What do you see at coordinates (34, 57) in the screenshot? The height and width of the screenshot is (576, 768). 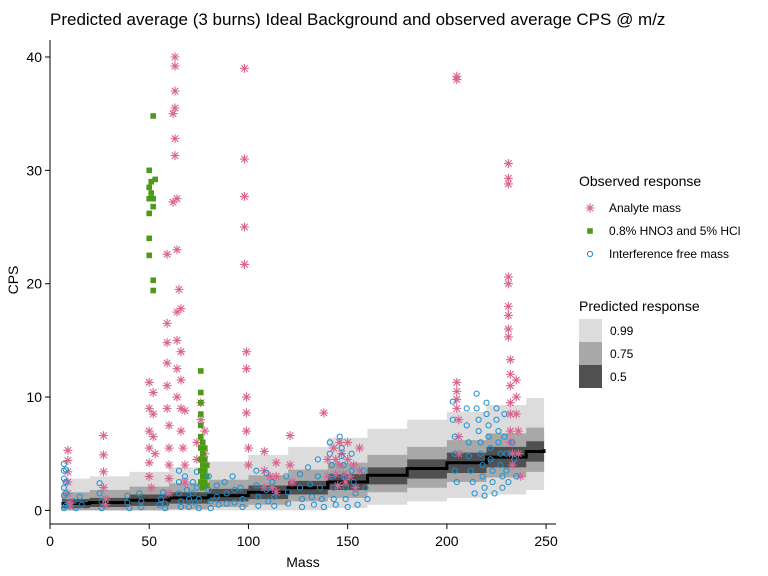 I see `y-tick-label: 40` at bounding box center [34, 57].